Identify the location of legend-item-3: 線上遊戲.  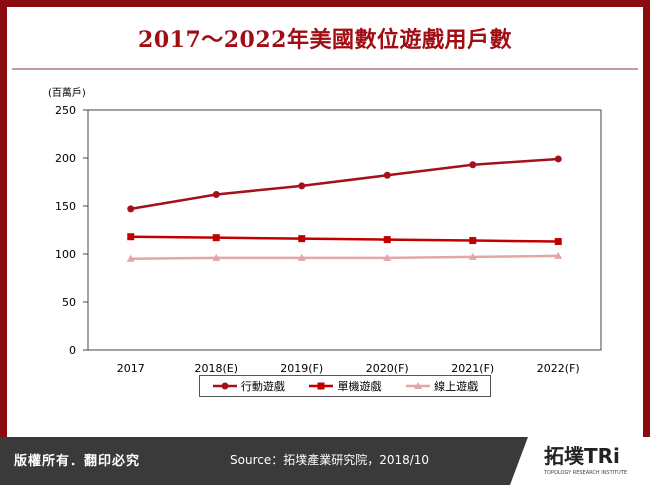
(441, 386).